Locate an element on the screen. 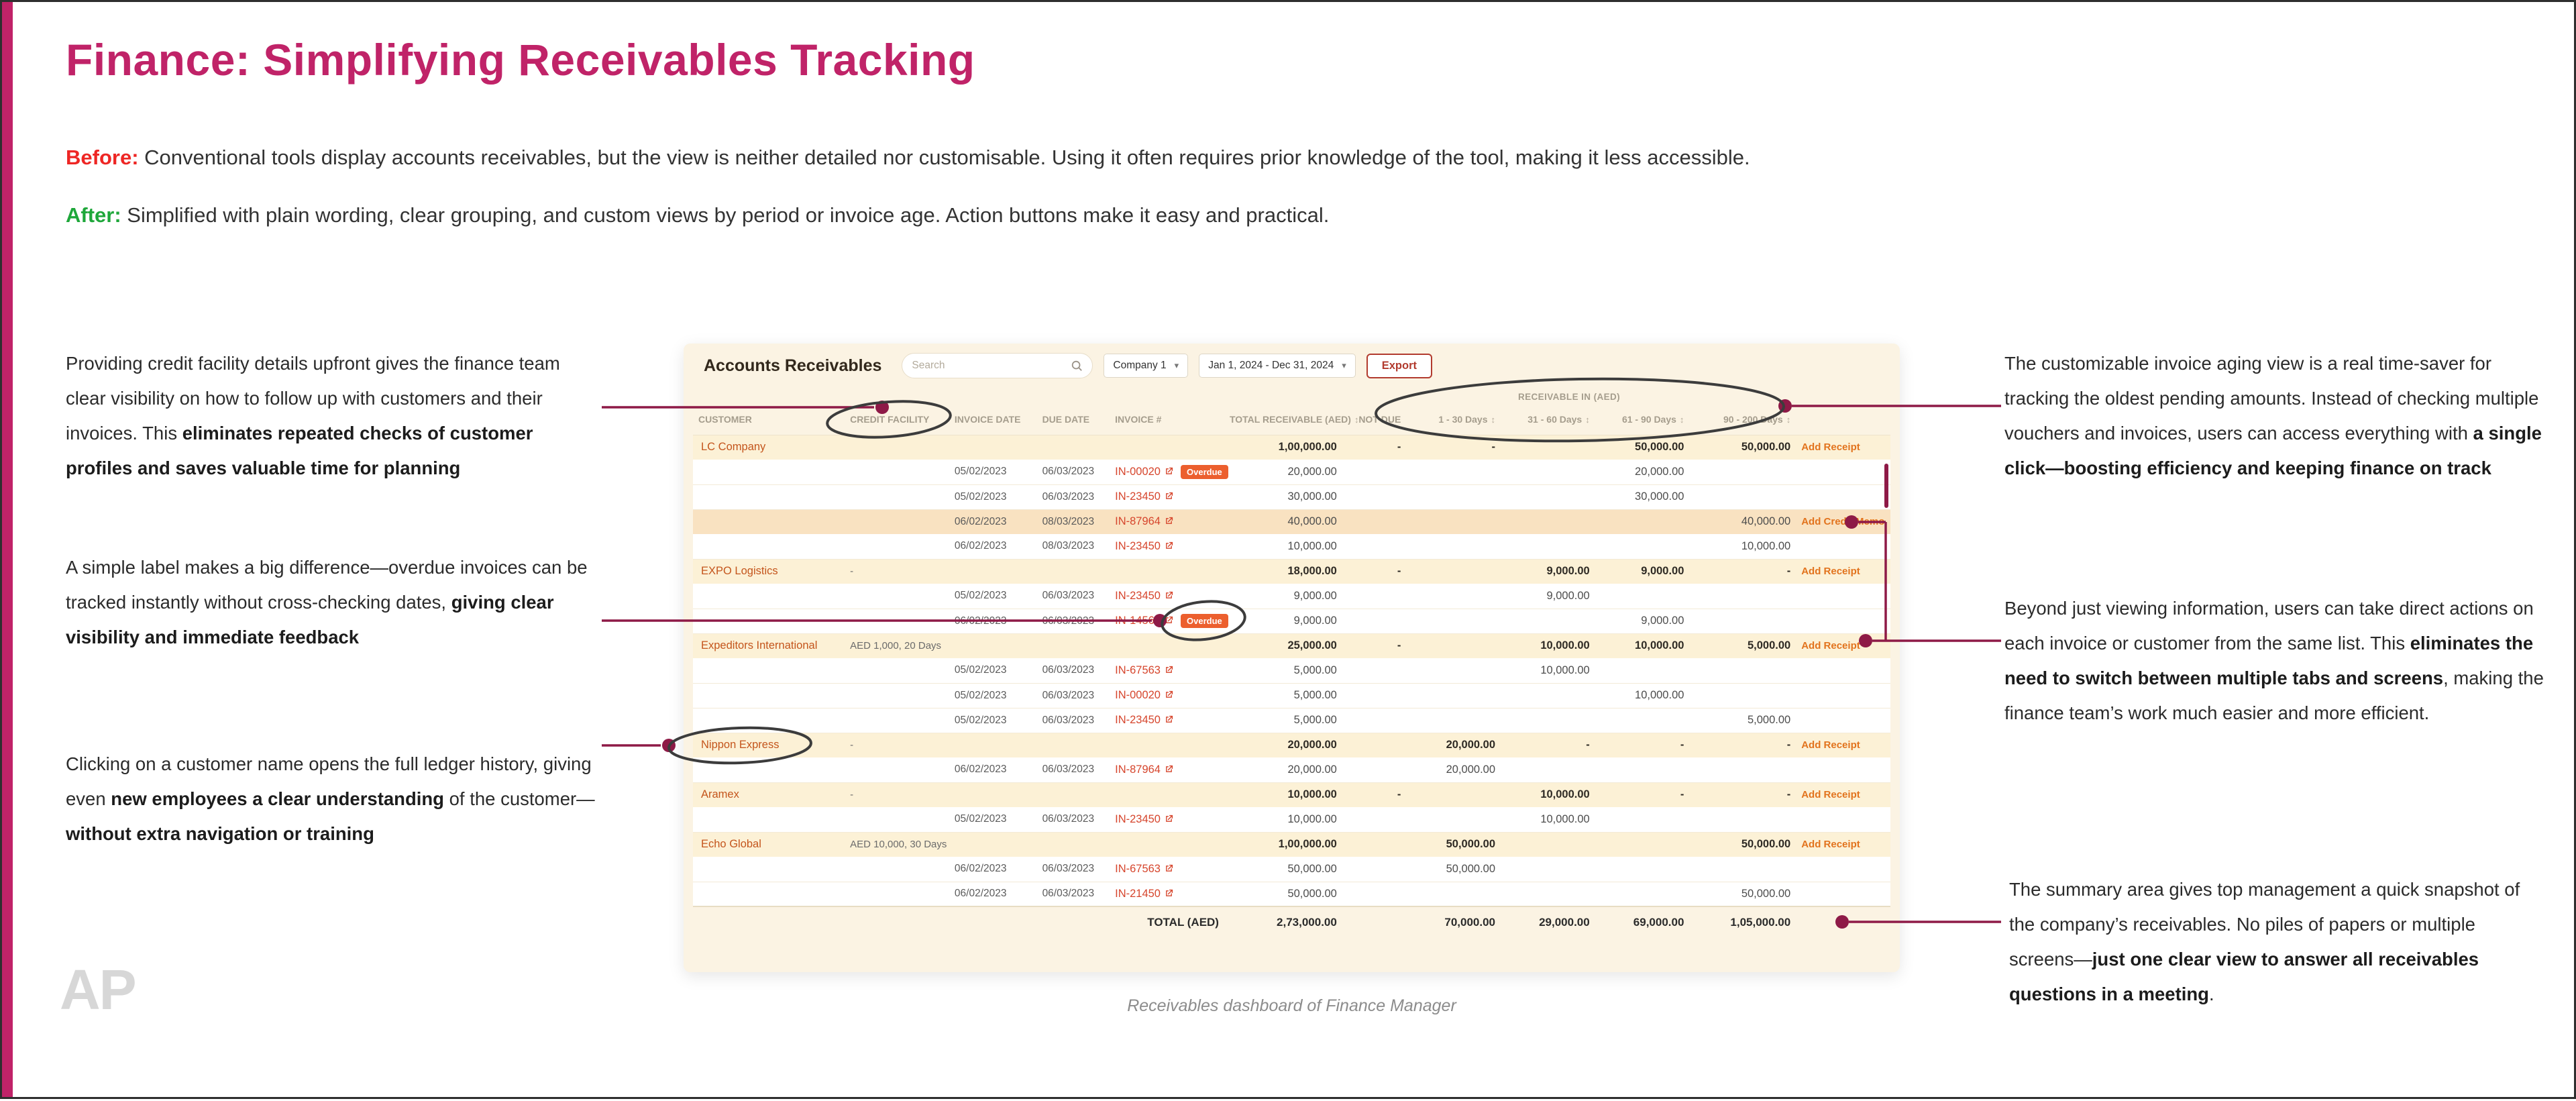 Image resolution: width=2576 pixels, height=1101 pixels. group-header-spacer is located at coordinates (1843, 395).